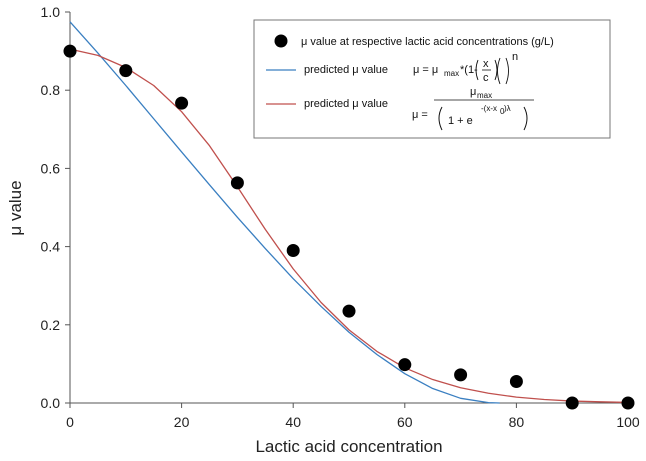 The width and height of the screenshot is (646, 461). I want to click on equation-power: μ = μ max *(1- x c n, so click(465, 68).